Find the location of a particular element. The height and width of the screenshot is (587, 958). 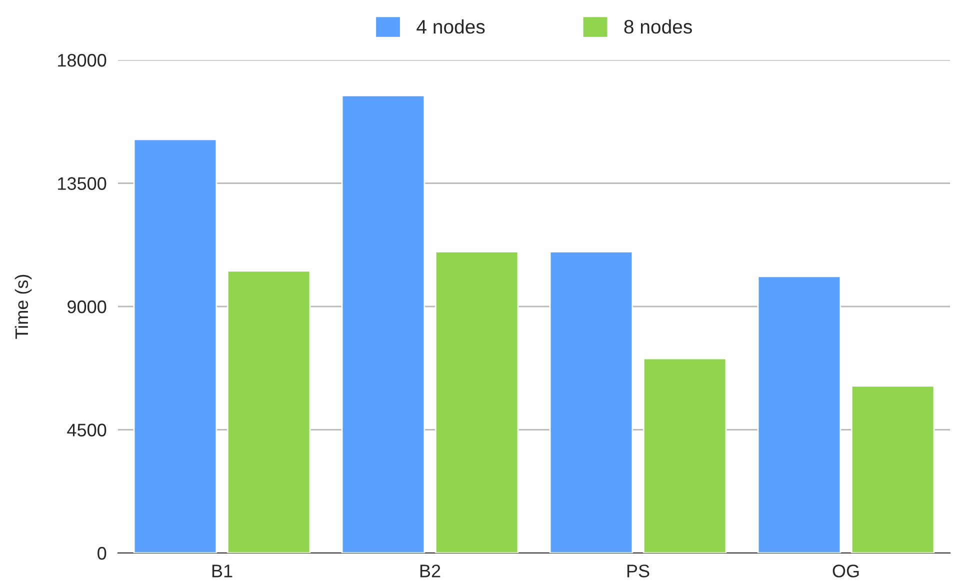

y-axis-title: Time (s) is located at coordinates (23, 306).